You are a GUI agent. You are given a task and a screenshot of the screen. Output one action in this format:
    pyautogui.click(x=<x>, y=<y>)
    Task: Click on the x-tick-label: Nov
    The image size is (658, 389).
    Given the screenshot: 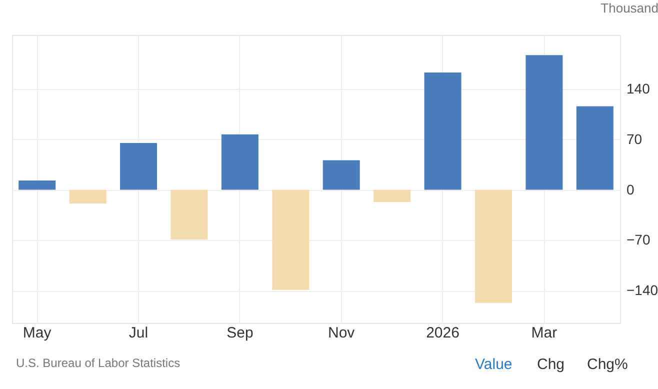 What is the action you would take?
    pyautogui.click(x=342, y=333)
    